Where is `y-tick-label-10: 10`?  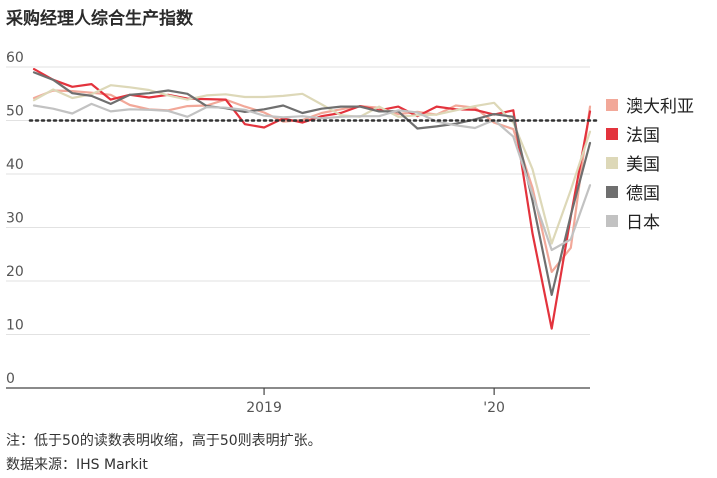 y-tick-label-10: 10 is located at coordinates (15, 326).